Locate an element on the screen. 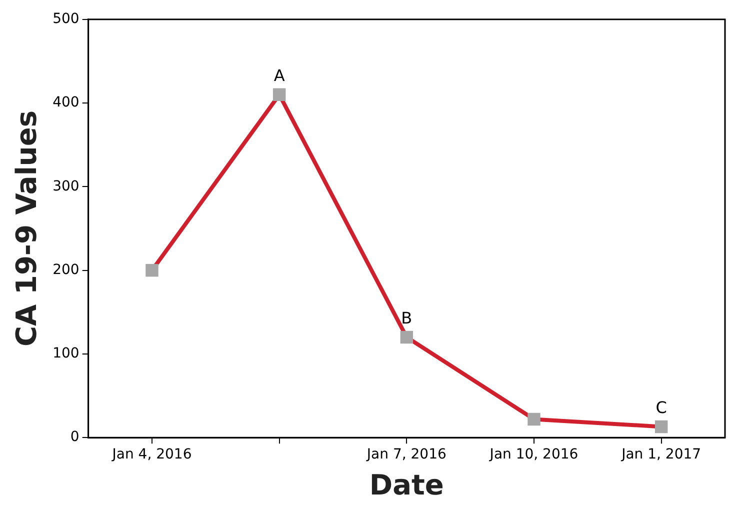 The height and width of the screenshot is (515, 742). annotation: B is located at coordinates (406, 318).